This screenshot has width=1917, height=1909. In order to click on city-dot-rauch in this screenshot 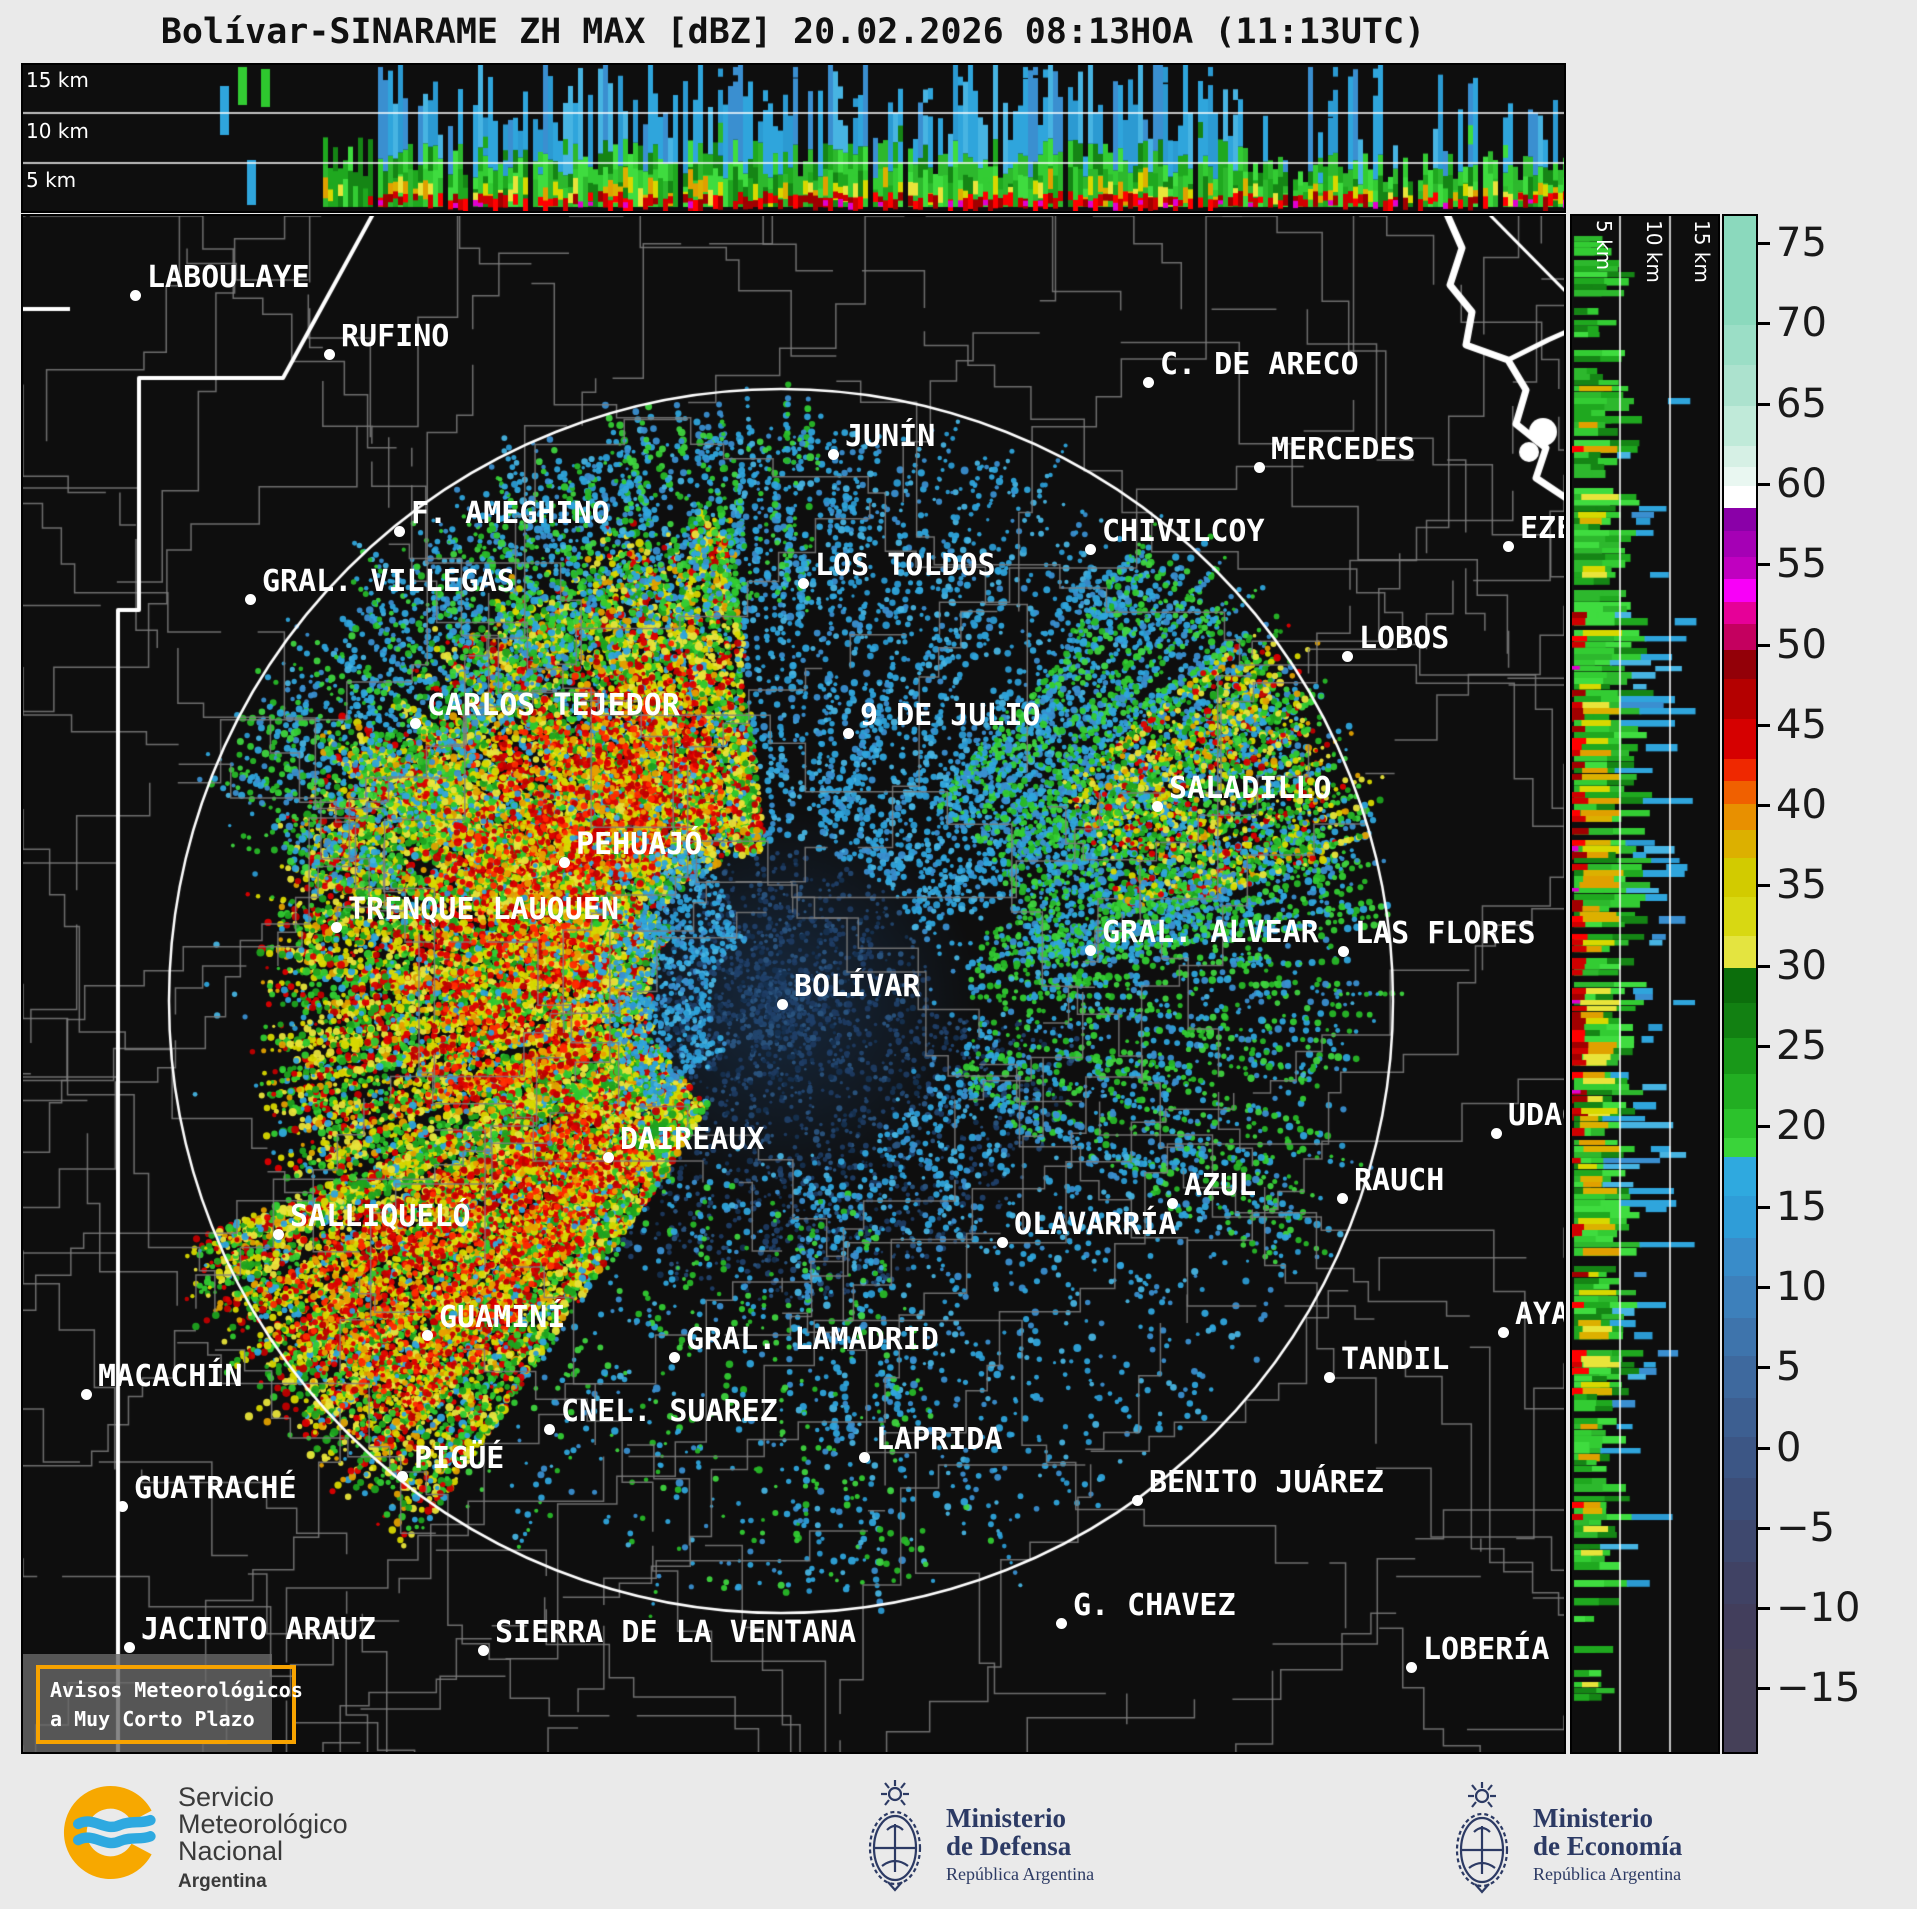, I will do `click(1342, 1198)`.